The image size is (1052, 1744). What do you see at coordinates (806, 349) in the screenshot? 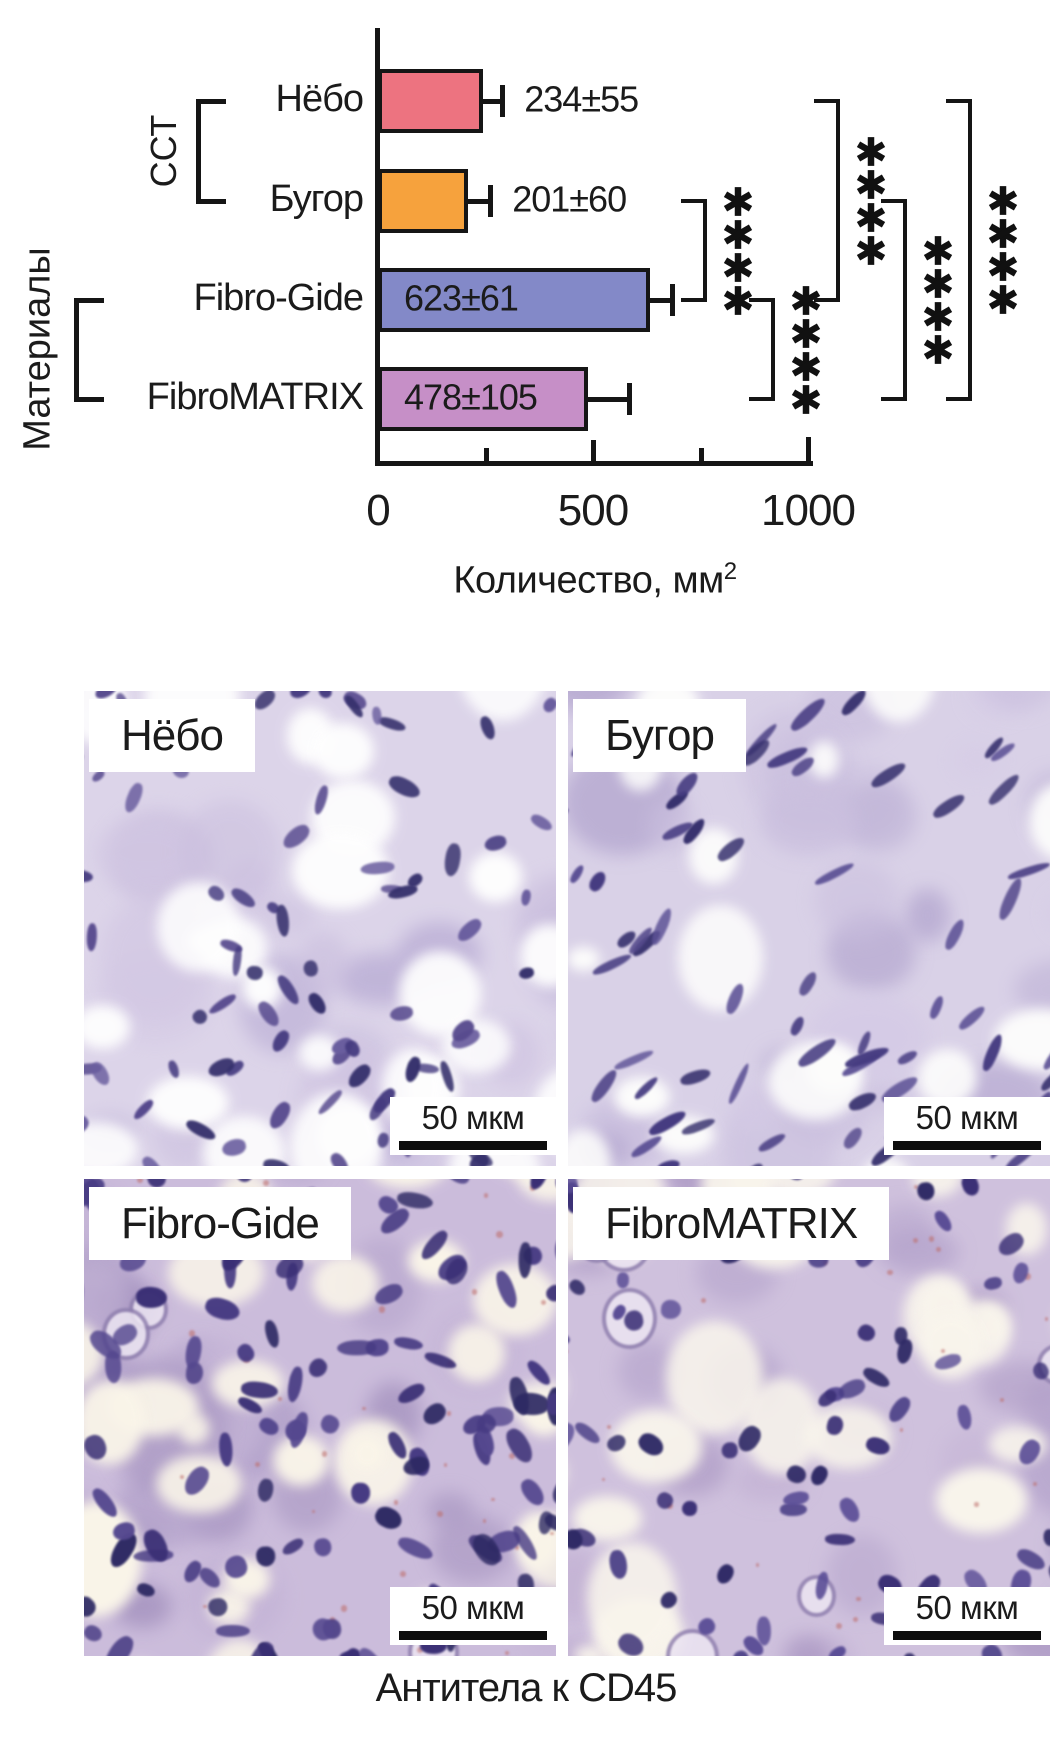
I see `significance-stars` at bounding box center [806, 349].